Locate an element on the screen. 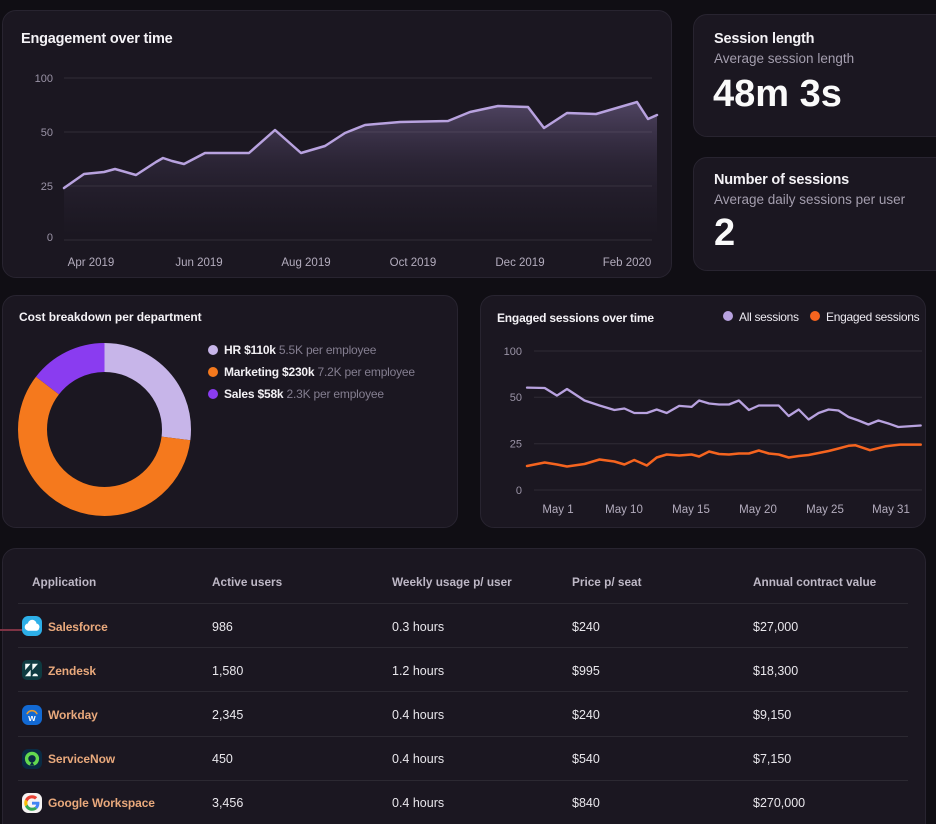 Image resolution: width=936 pixels, height=824 pixels. svg-text: May 25 is located at coordinates (825, 510).